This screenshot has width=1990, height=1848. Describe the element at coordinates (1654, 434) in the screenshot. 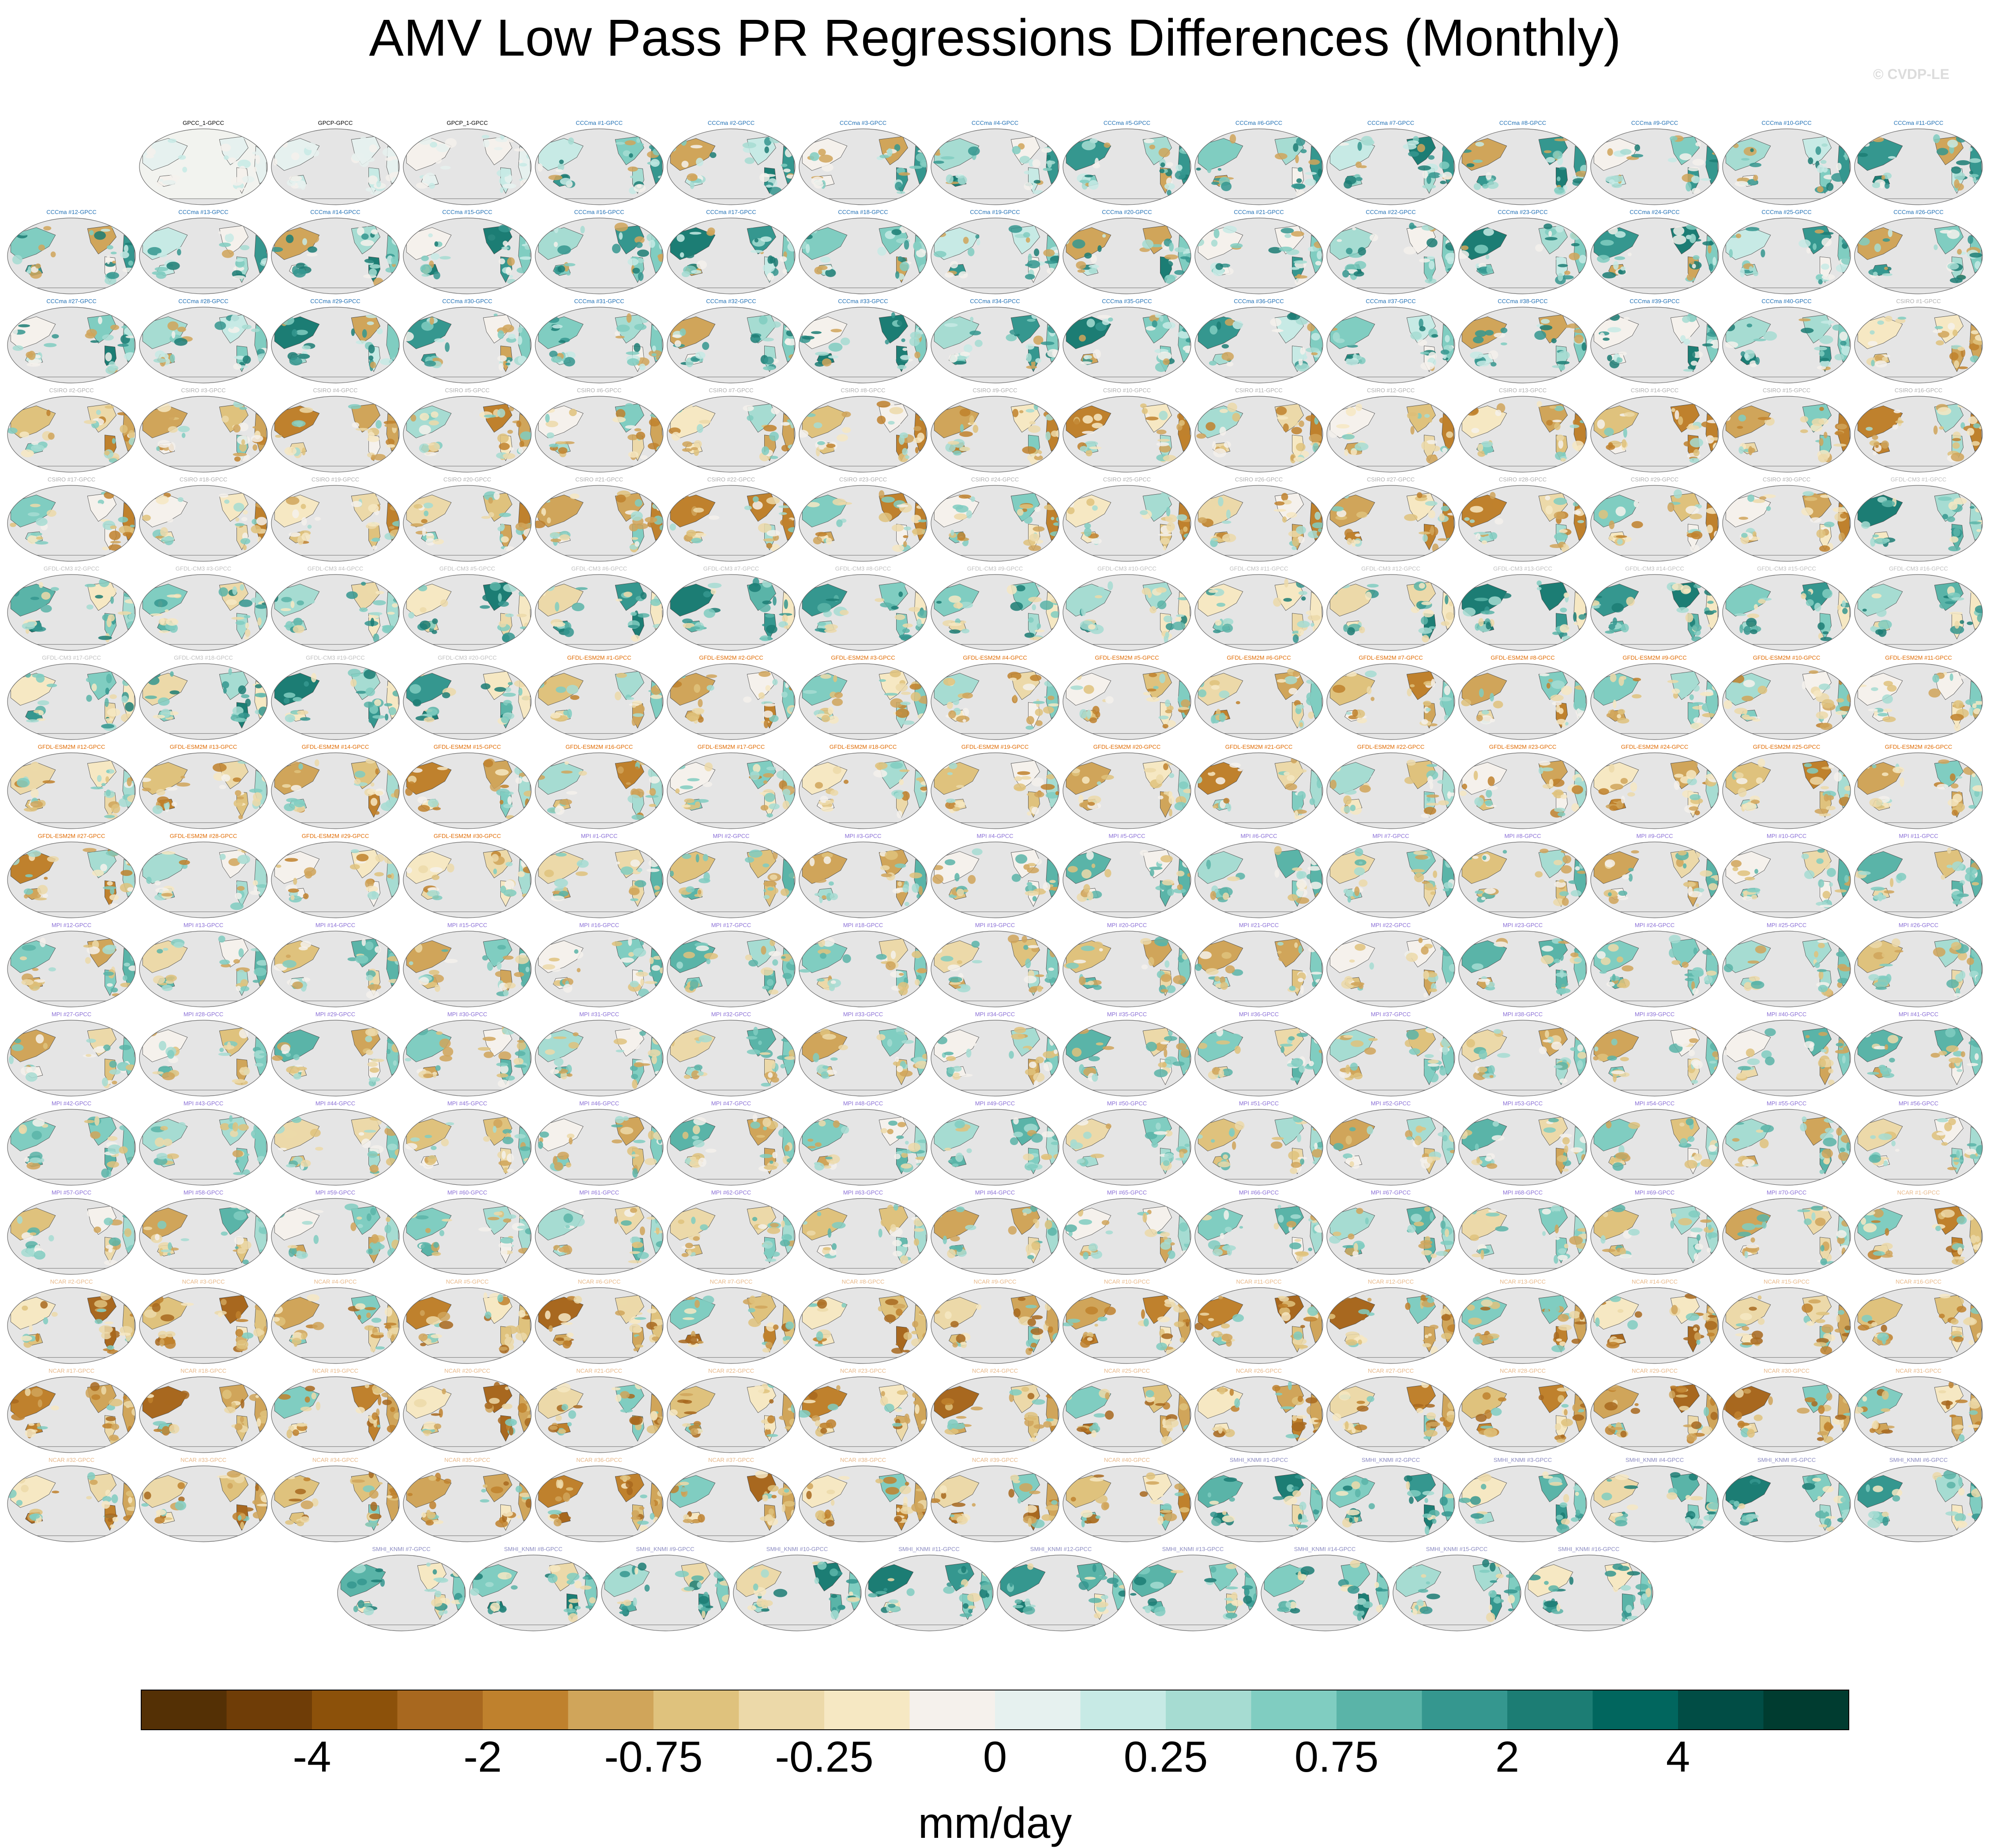

I see `map-csiro-14-gpcc` at that location.